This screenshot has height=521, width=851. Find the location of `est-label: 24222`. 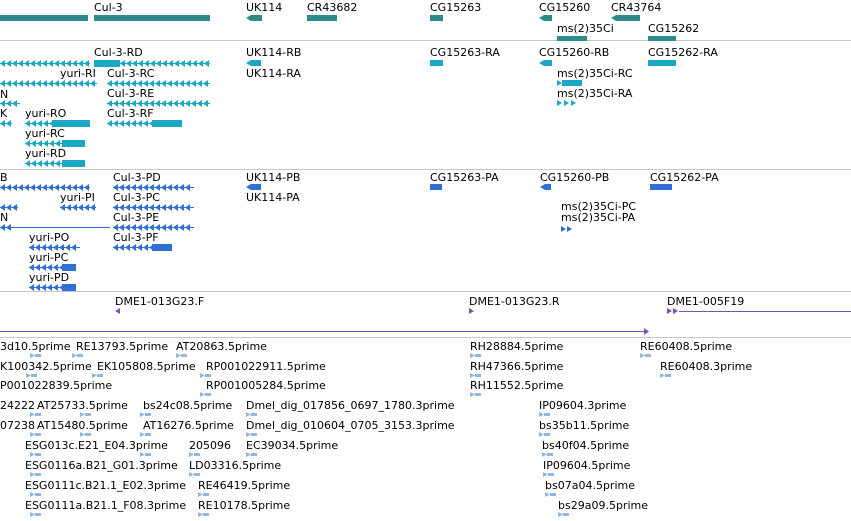

est-label: 24222 is located at coordinates (17, 405).